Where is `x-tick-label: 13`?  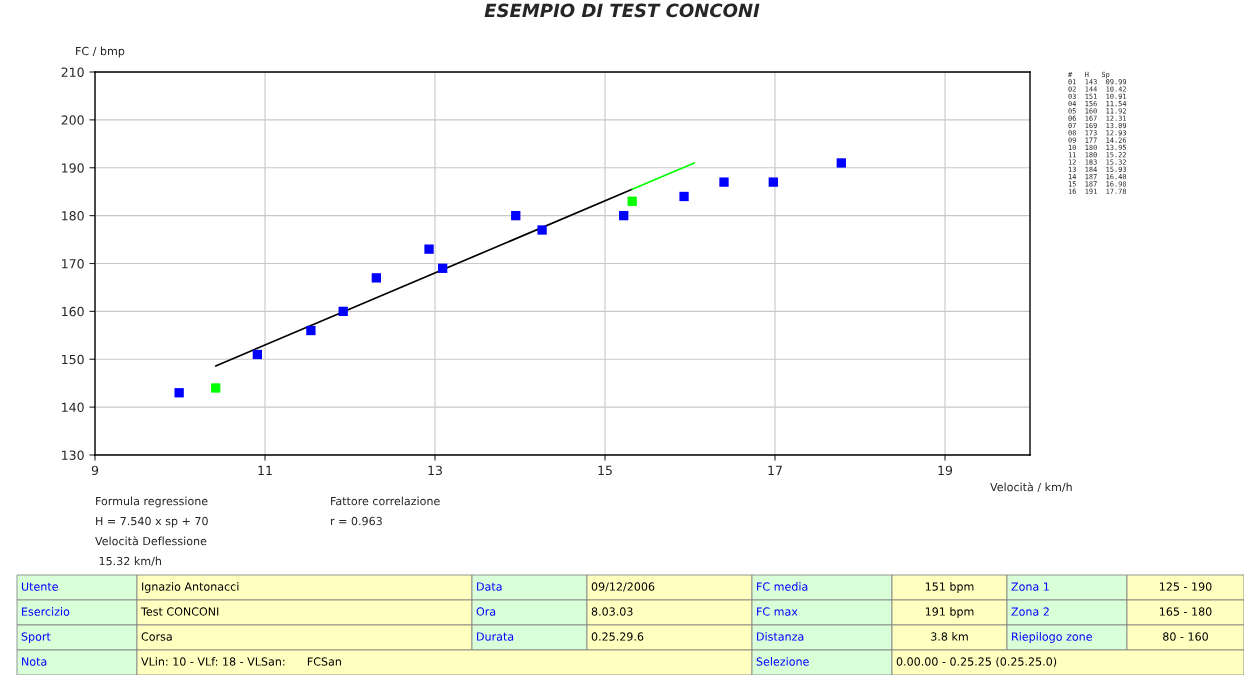 x-tick-label: 13 is located at coordinates (435, 470).